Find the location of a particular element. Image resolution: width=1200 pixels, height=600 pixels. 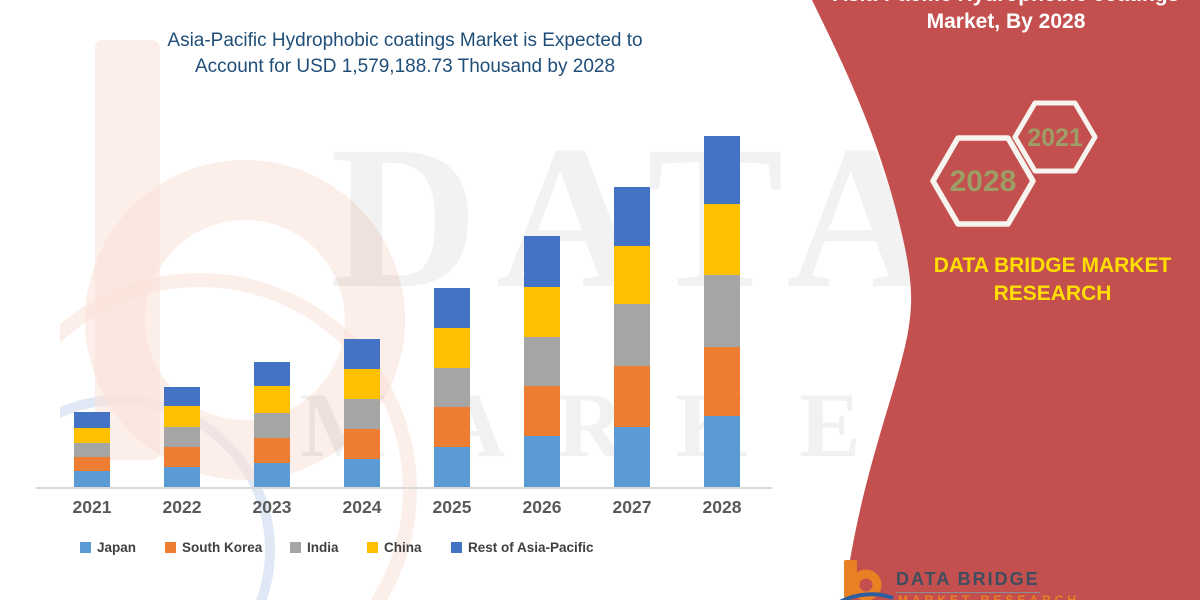

bar-segment-2023-india is located at coordinates (272, 425).